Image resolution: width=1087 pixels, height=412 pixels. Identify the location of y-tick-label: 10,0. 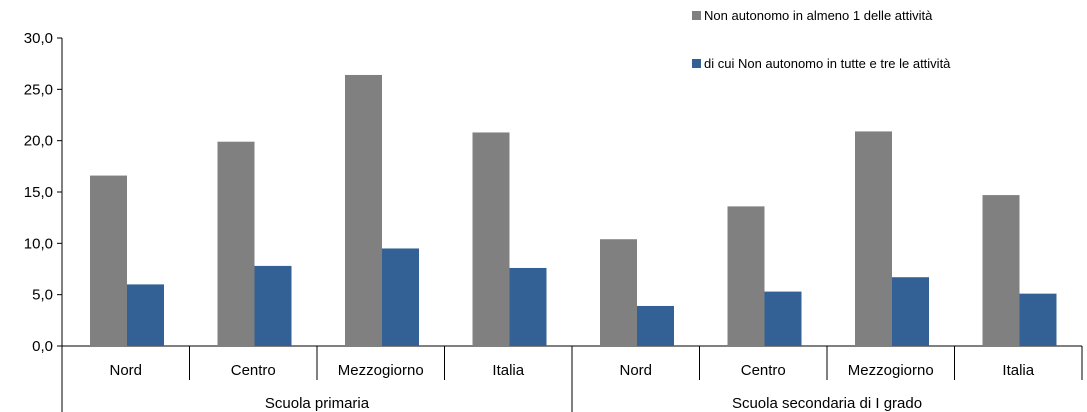
(38, 243).